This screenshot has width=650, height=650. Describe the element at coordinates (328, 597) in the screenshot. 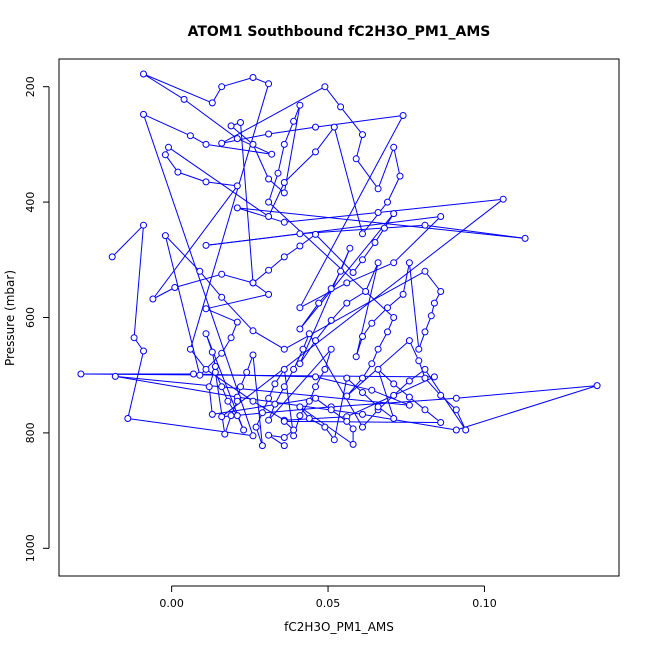

I see `x-axis: 0.00 0.05 0.10` at that location.